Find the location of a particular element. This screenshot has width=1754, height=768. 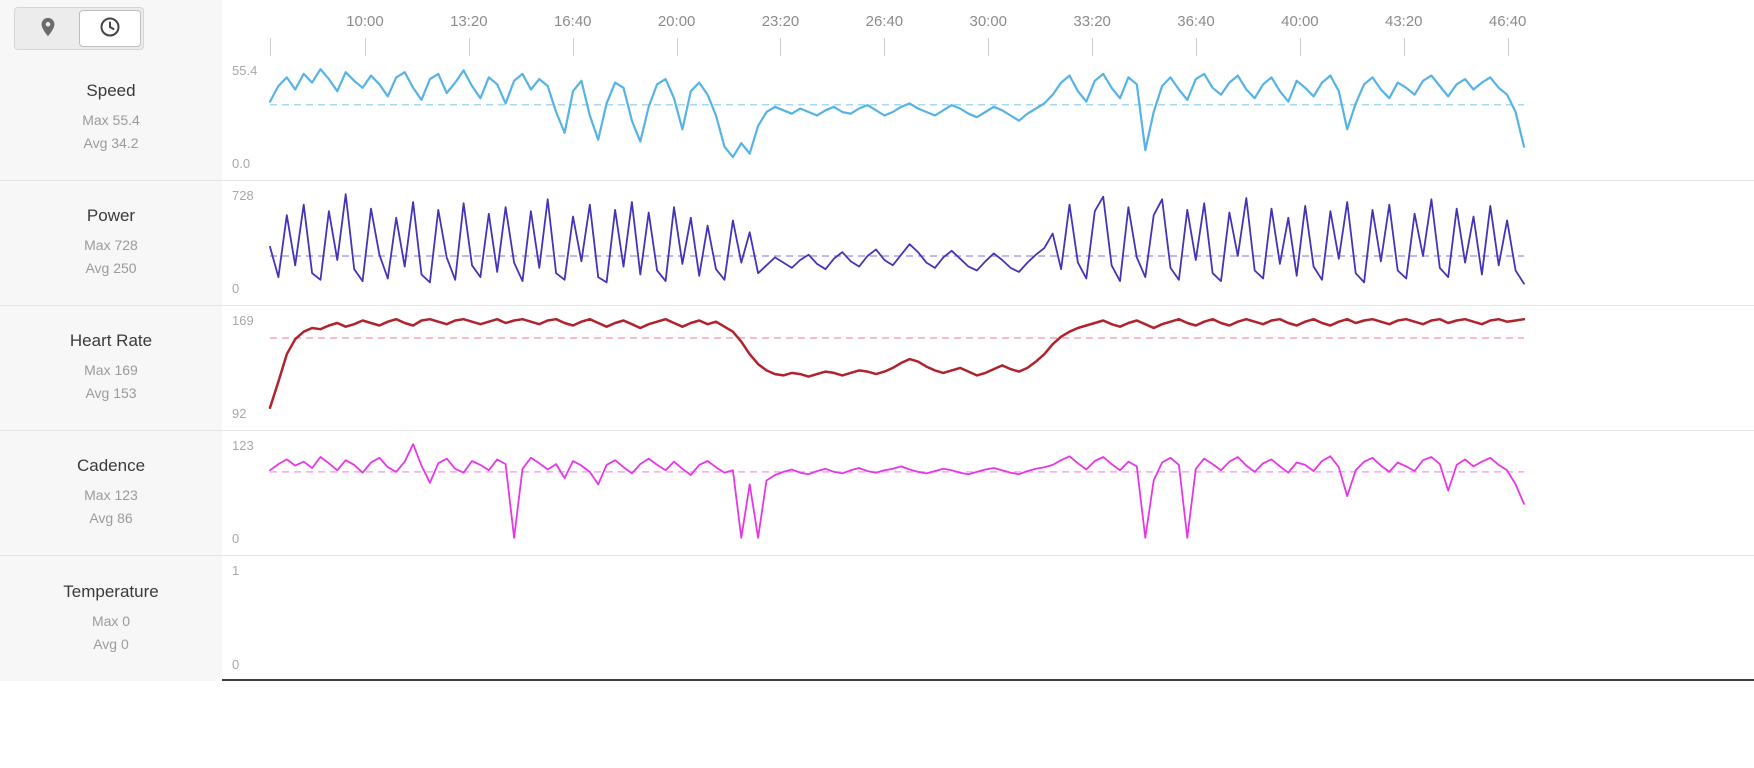

bottom-axis-line is located at coordinates (988, 680).